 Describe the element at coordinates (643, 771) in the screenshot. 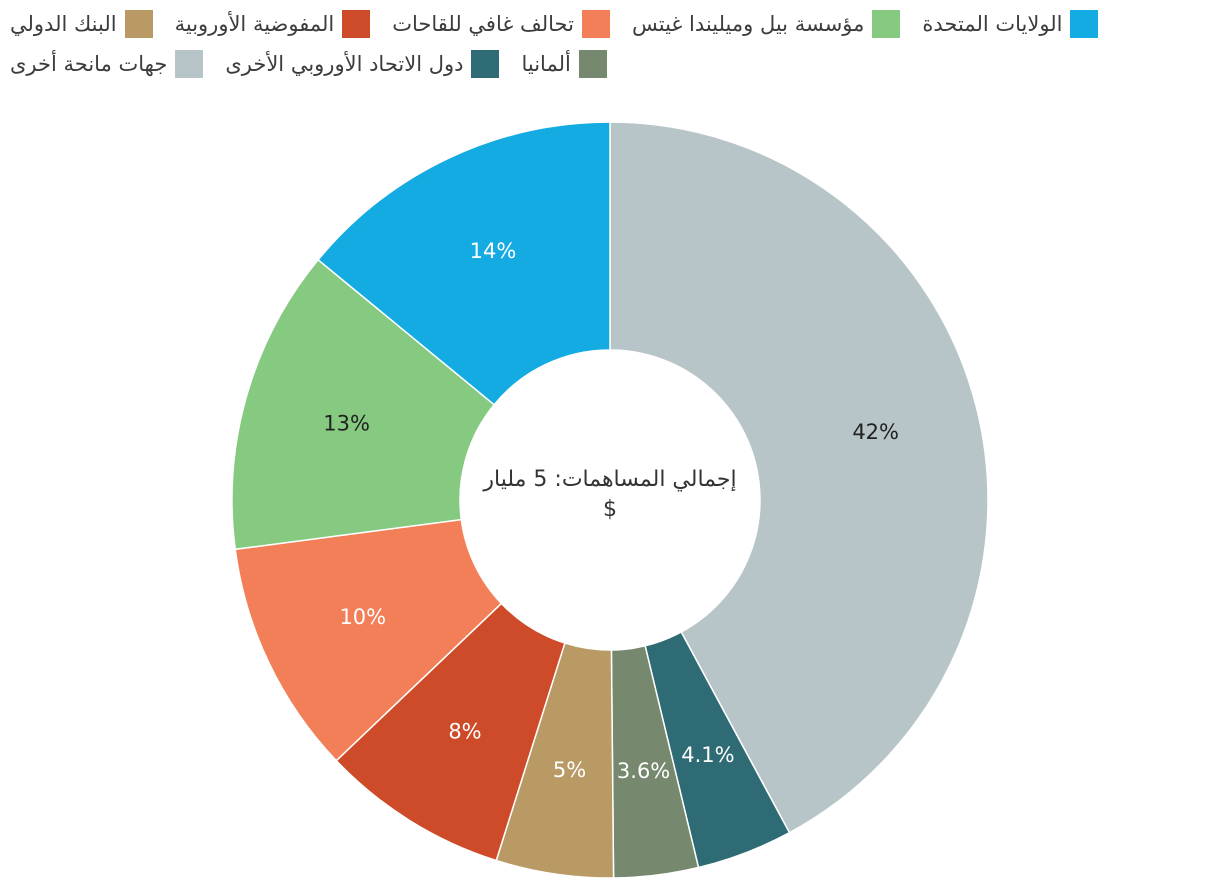

I see `slice-data-label: 3.6%` at that location.